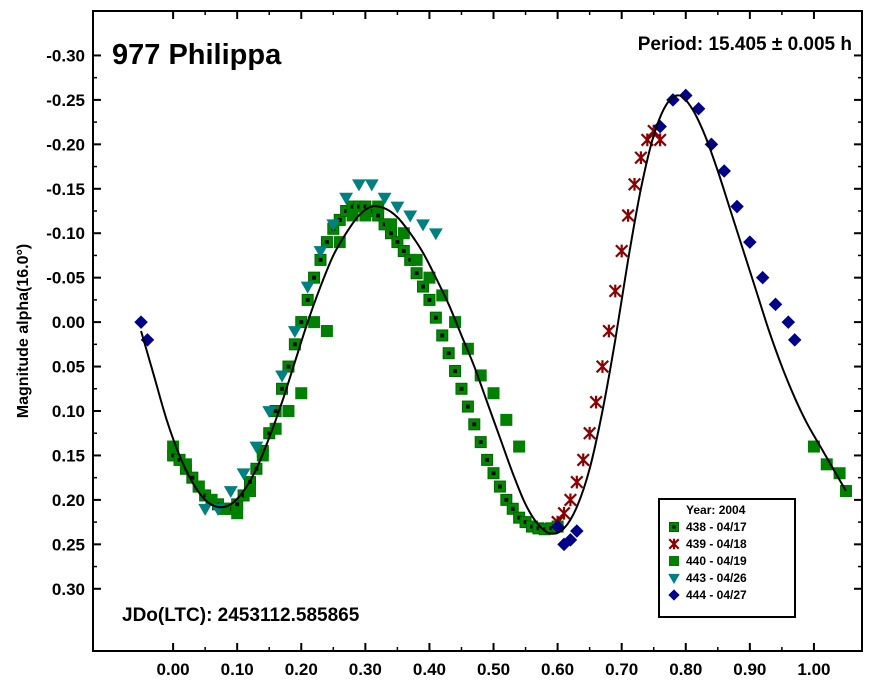 Image resolution: width=881 pixels, height=680 pixels. Describe the element at coordinates (23, 331) in the screenshot. I see `y-axis-label: Magnitude alpha(16.0°)` at that location.